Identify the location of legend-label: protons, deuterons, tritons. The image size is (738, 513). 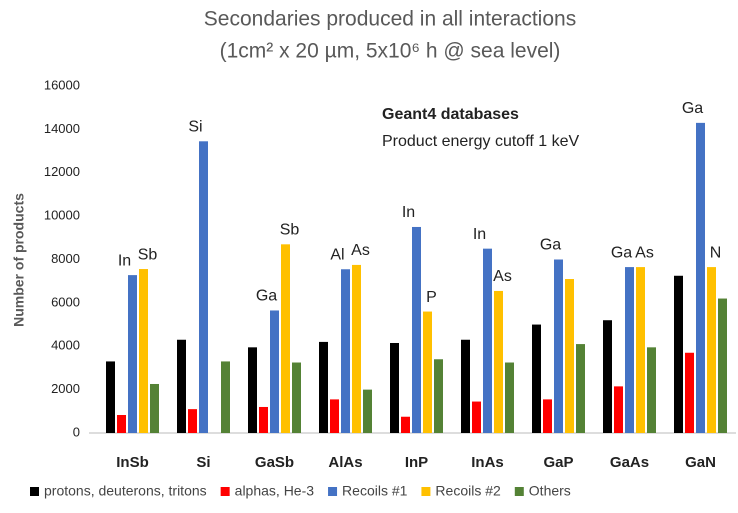
(125, 491).